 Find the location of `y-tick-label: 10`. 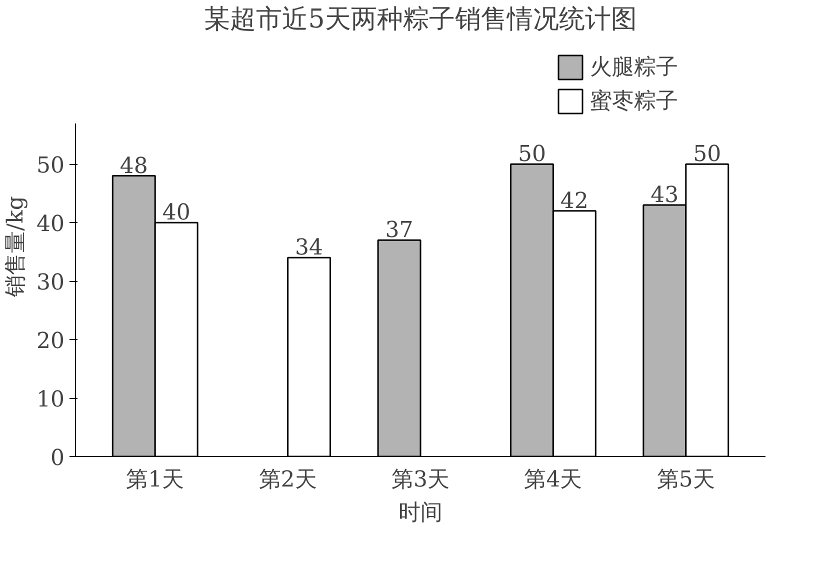

y-tick-label: 10 is located at coordinates (50, 400).